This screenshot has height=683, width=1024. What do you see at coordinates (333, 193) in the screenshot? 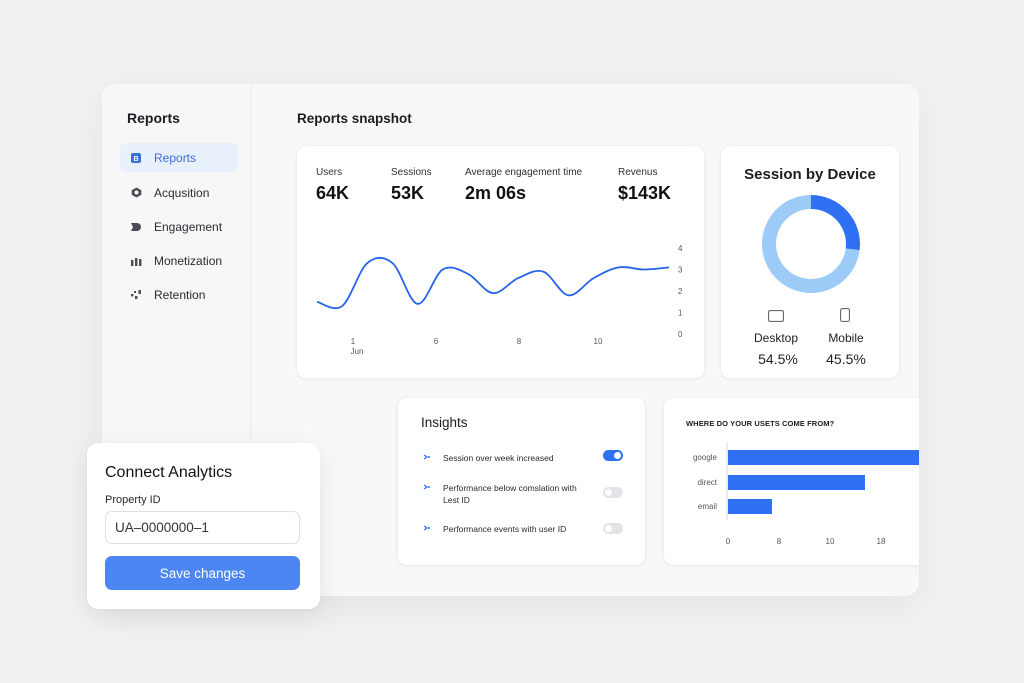
I see `stat-value-users: 64K` at bounding box center [333, 193].